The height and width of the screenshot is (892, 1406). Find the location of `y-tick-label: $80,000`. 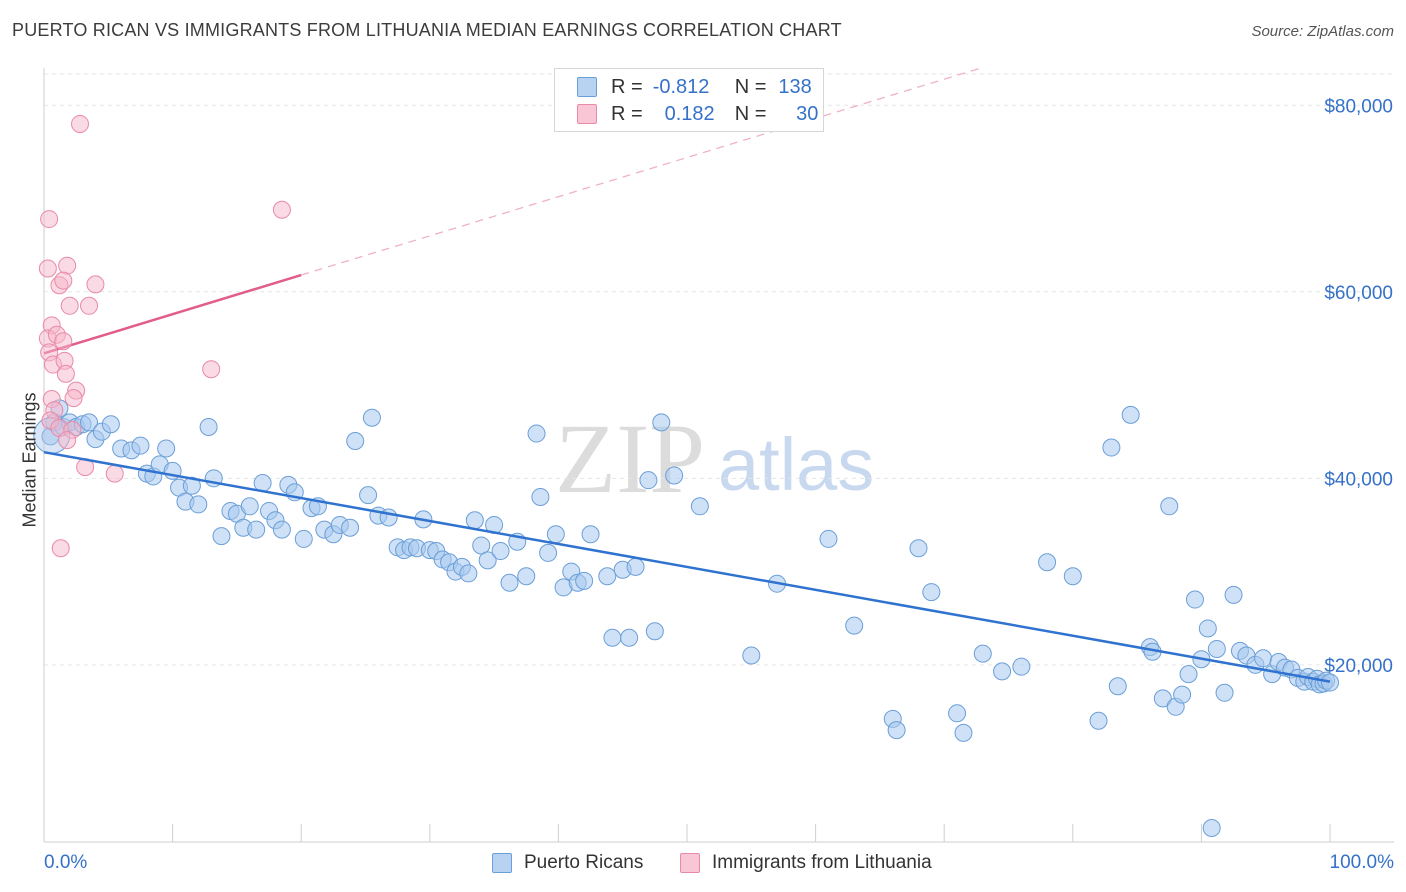

y-tick-label: $80,000 is located at coordinates (1358, 106).